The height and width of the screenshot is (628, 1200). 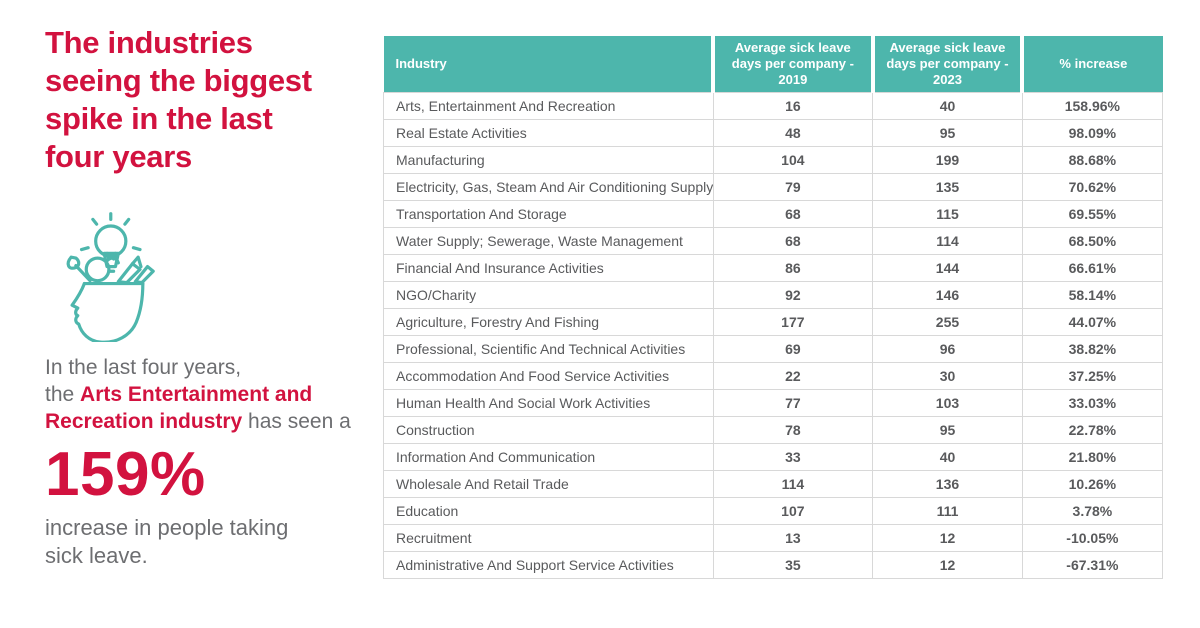 I want to click on value-cell: 79, so click(x=793, y=187).